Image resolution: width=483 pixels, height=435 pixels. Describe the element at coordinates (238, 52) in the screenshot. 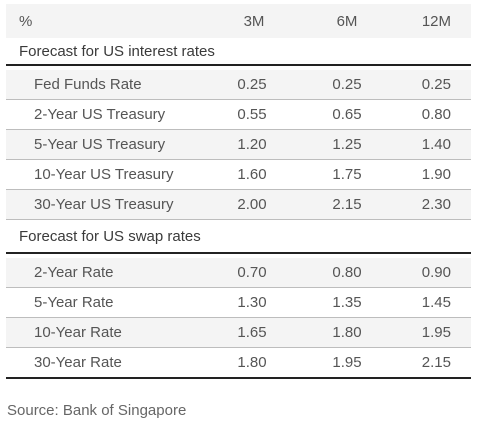

I see `section-title-interest-rates: Forecast for US interest rates` at that location.